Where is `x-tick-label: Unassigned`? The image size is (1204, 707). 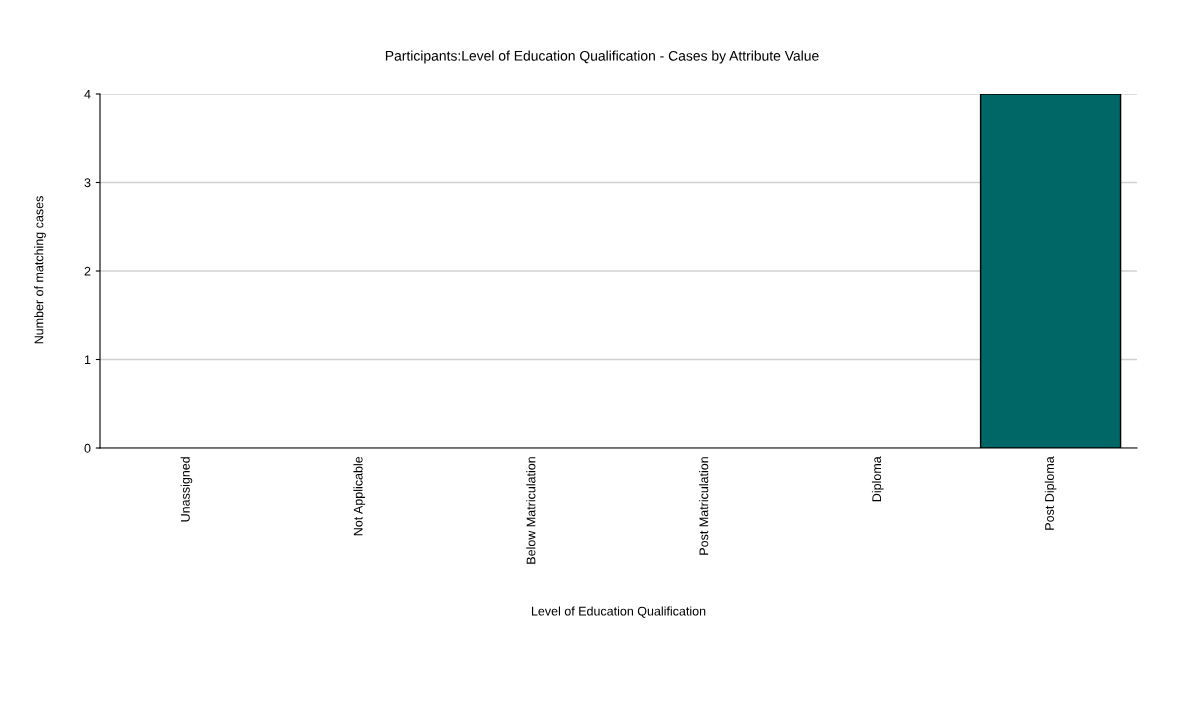
x-tick-label: Unassigned is located at coordinates (186, 489).